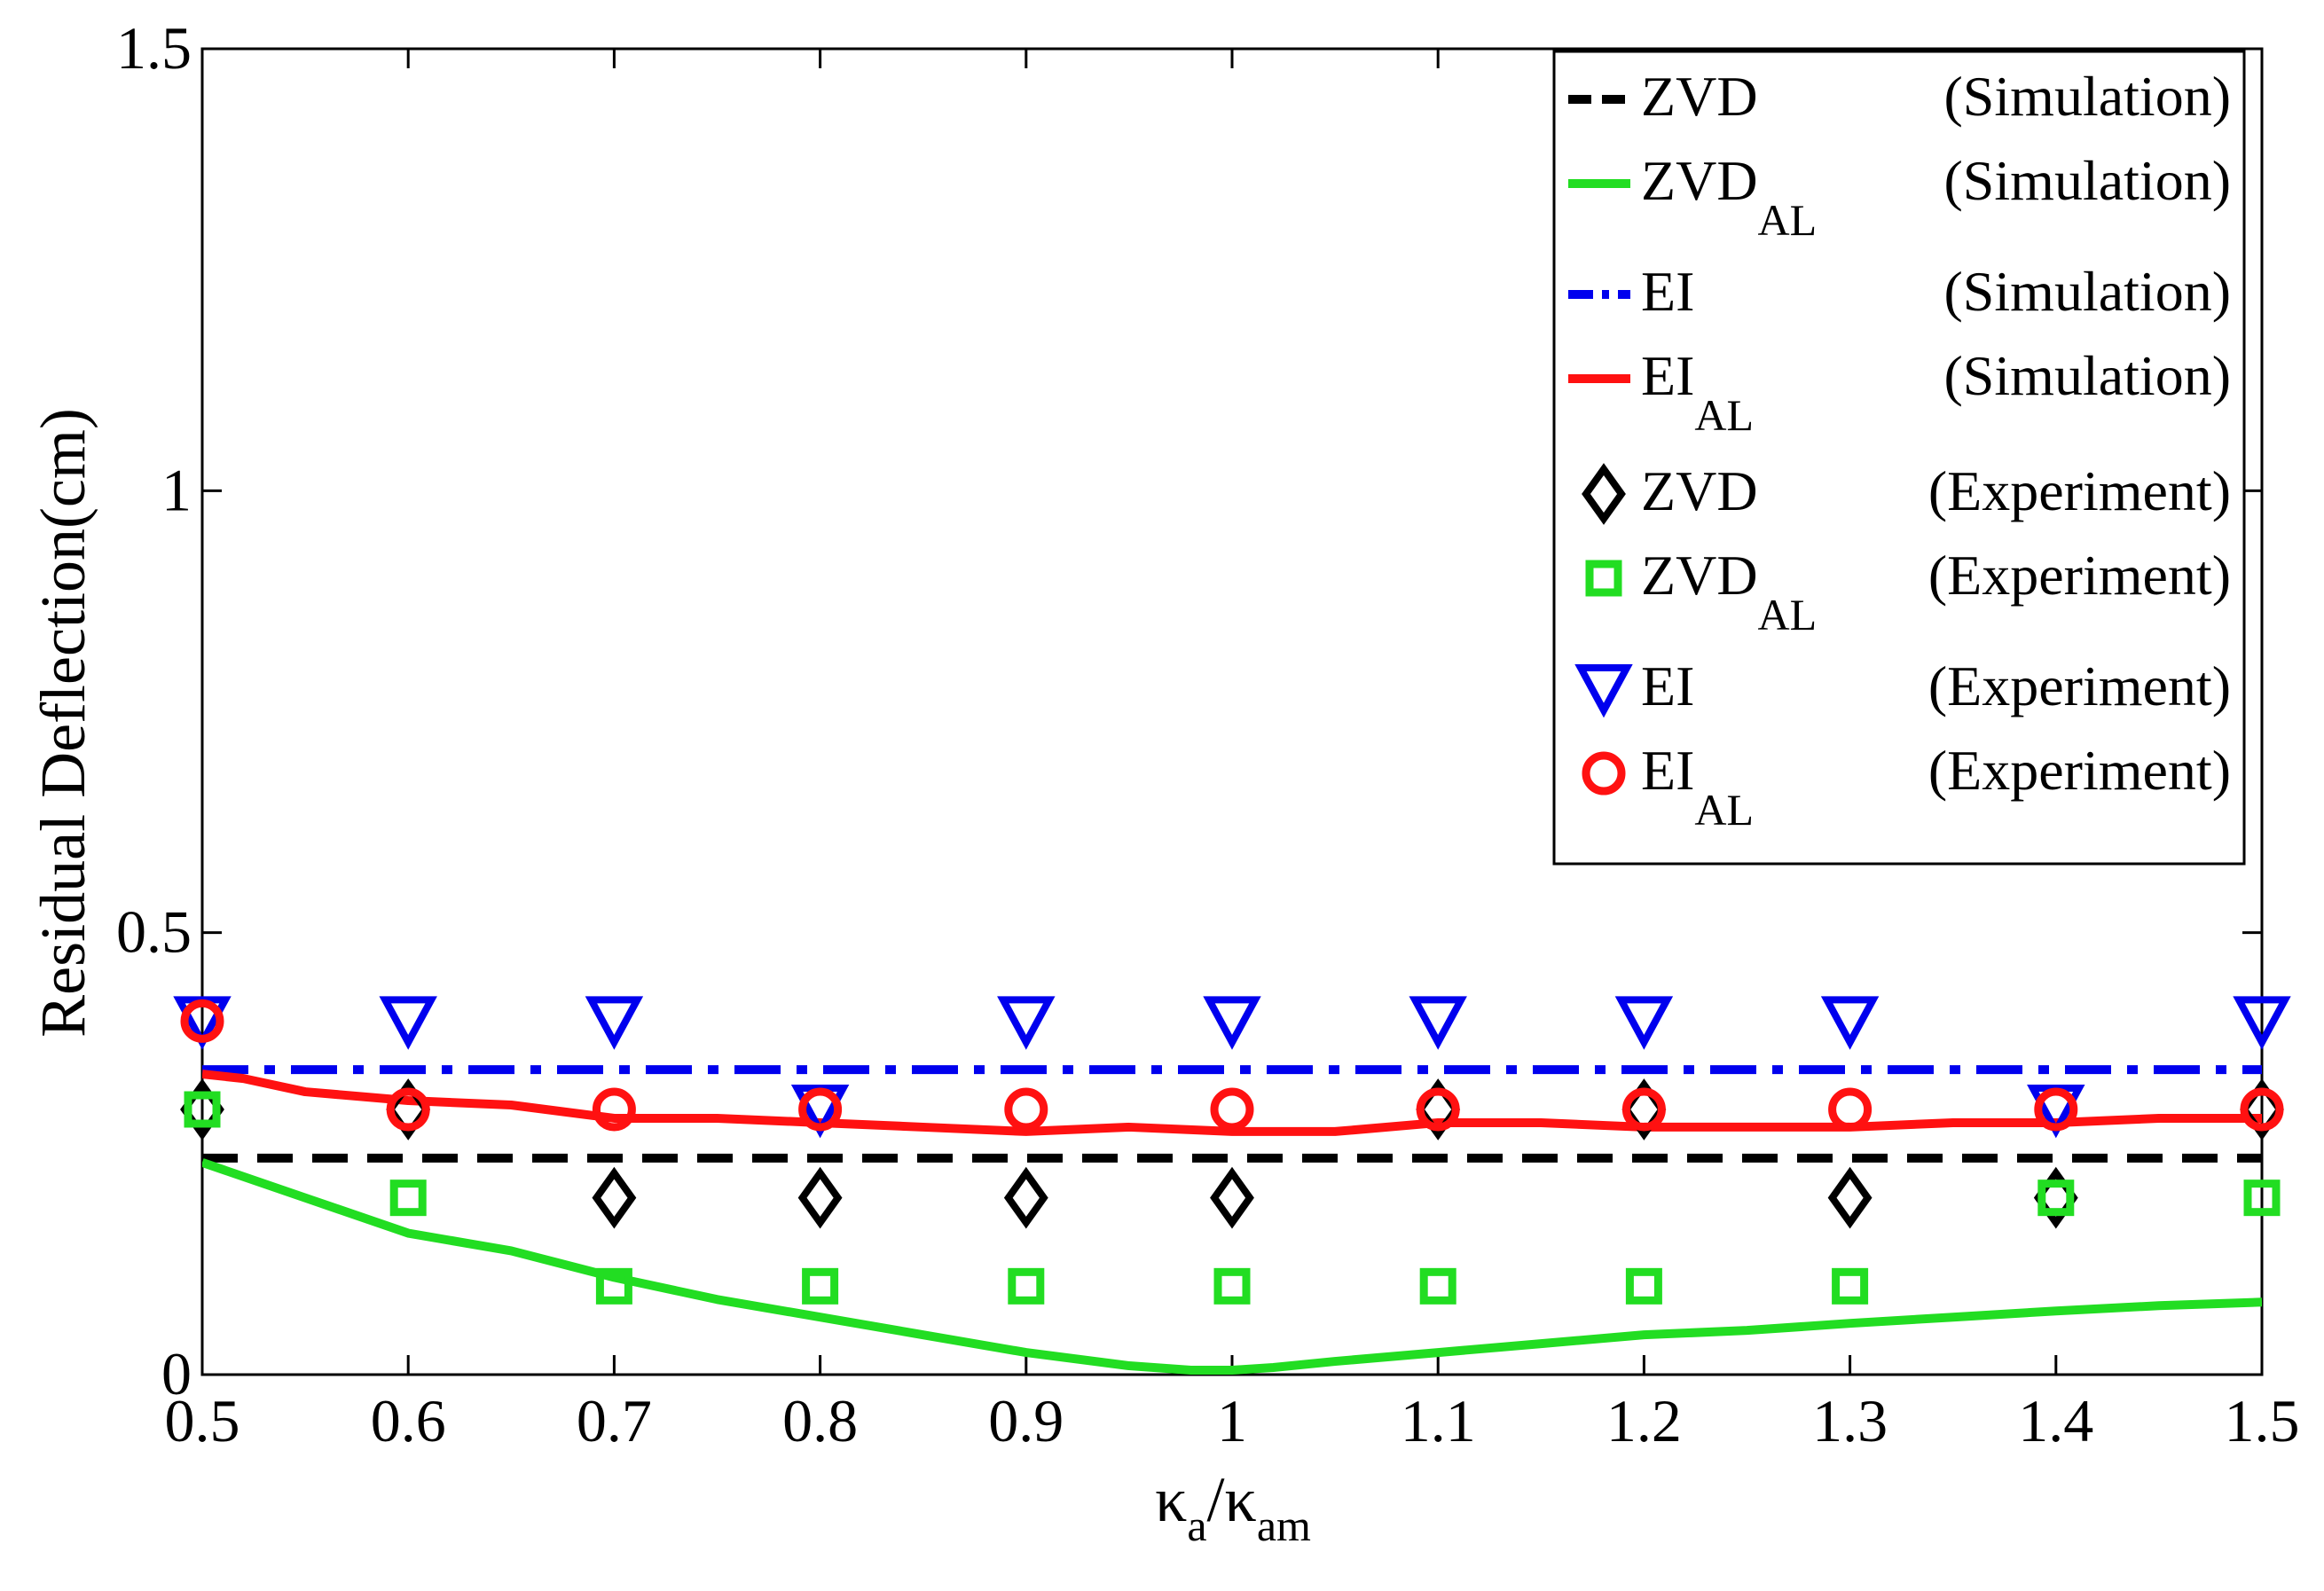  Describe the element at coordinates (1667, 685) in the screenshot. I see `legend-label-ei-experiment: EI` at that location.